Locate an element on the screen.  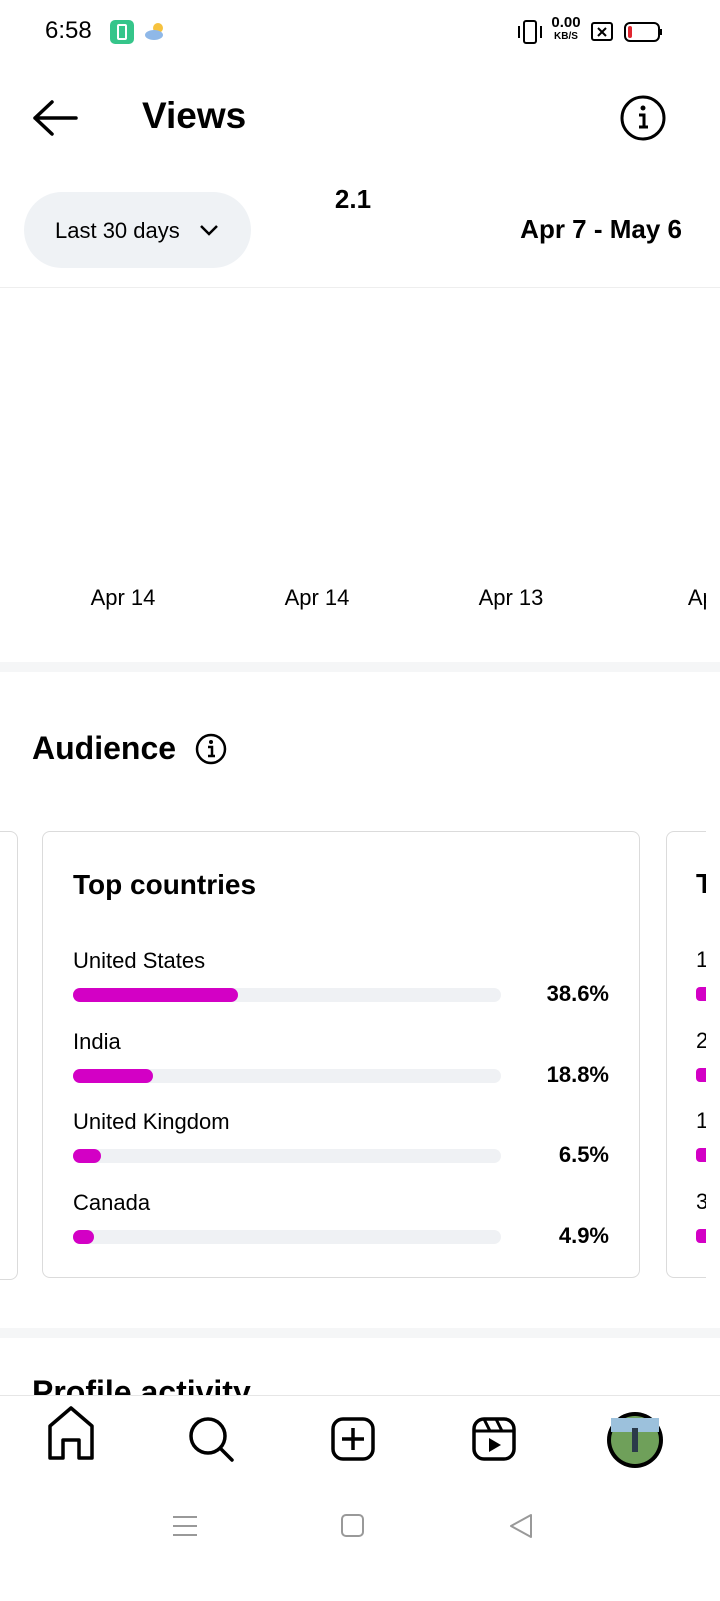
profile-activity-title: Profile activity is located at coordinates (141, 1384).